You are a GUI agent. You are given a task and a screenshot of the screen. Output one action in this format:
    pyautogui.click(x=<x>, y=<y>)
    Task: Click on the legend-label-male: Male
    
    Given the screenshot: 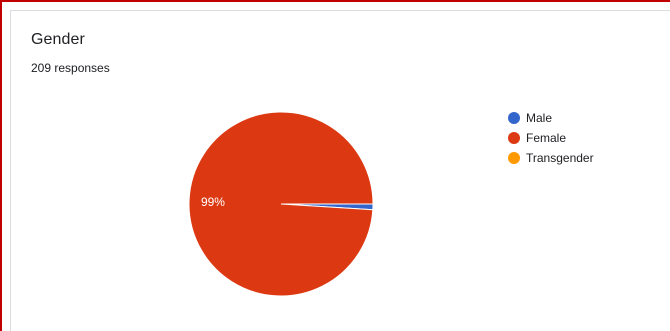 What is the action you would take?
    pyautogui.click(x=539, y=118)
    